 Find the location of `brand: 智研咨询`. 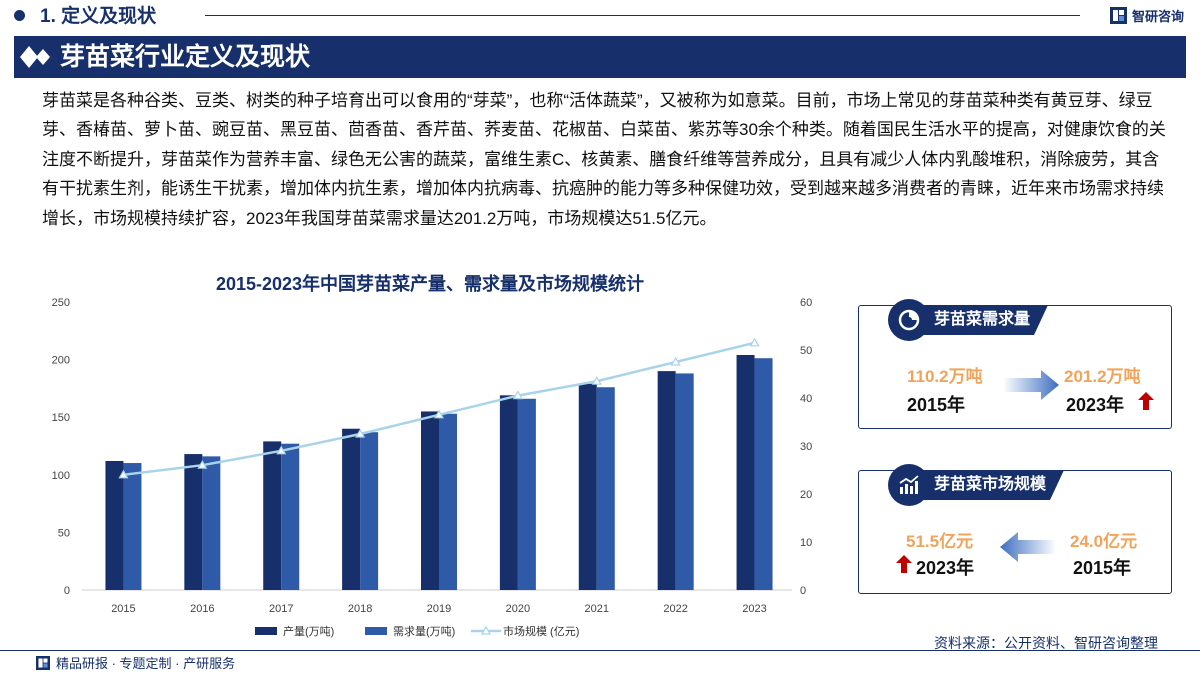

brand: 智研咨询 is located at coordinates (1146, 15).